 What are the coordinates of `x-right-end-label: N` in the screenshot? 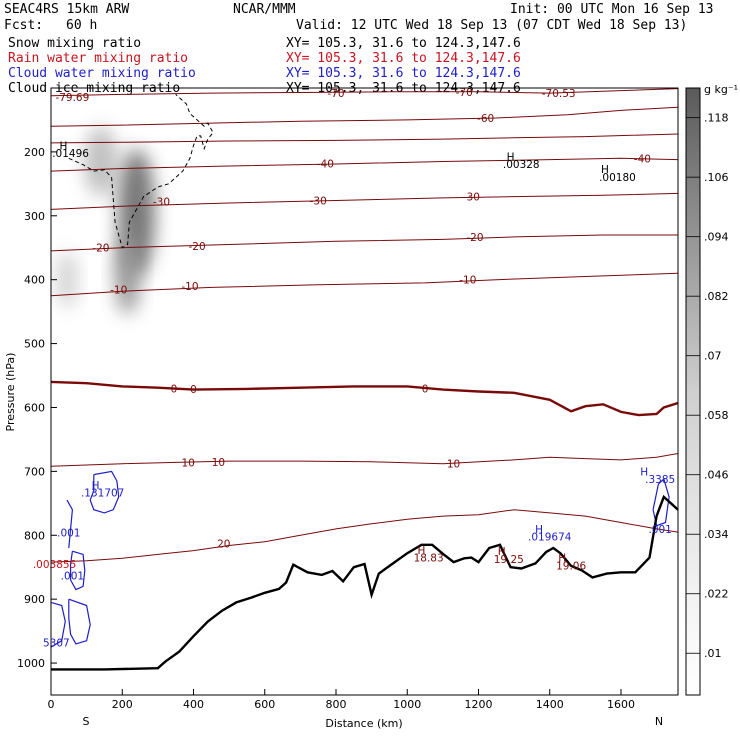 It's located at (659, 721).